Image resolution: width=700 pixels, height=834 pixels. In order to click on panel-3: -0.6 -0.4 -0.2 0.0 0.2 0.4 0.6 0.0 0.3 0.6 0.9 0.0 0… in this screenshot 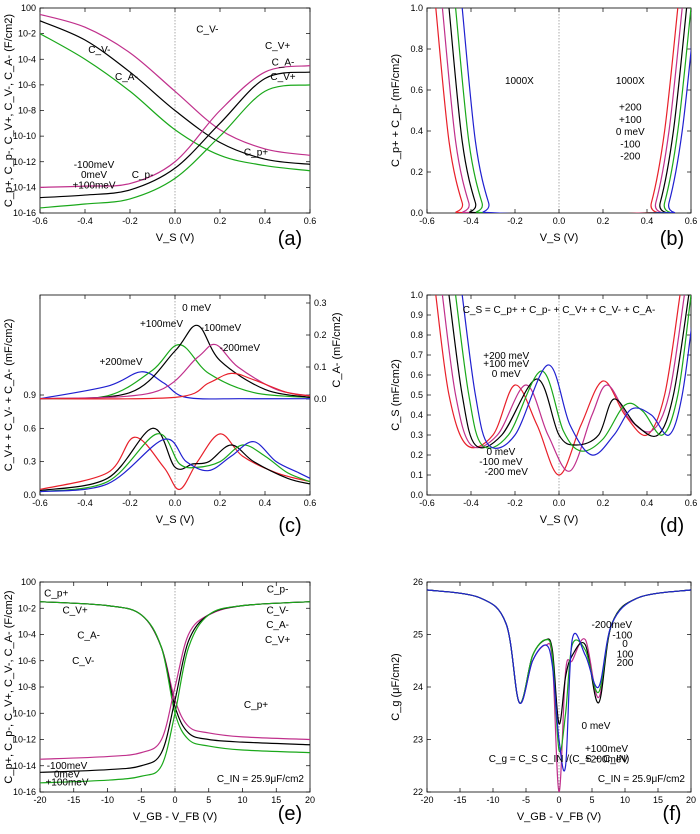, I will do `click(173, 415)`.